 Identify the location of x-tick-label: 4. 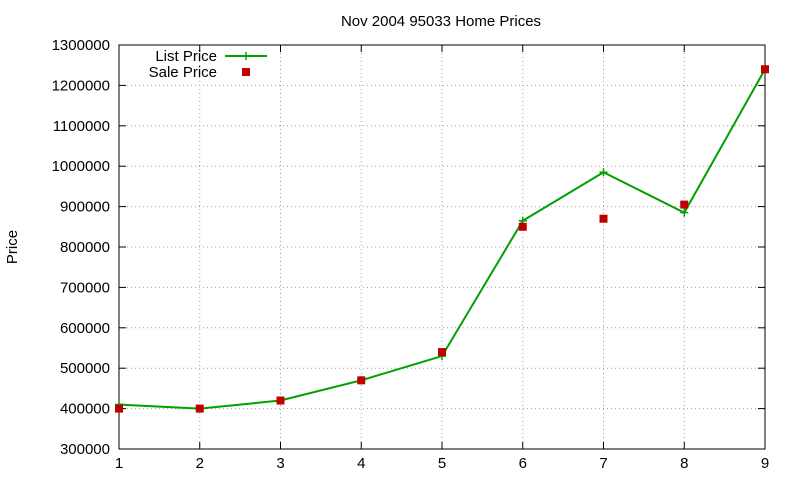
(361, 463).